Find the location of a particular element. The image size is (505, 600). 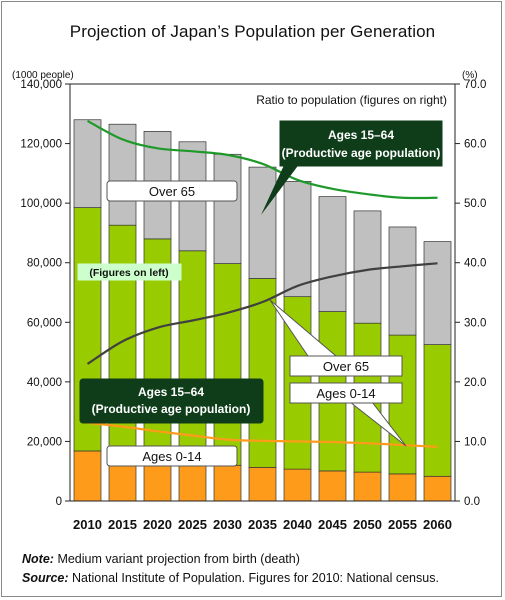

label-over-65-ratio: Over 65 is located at coordinates (346, 366).